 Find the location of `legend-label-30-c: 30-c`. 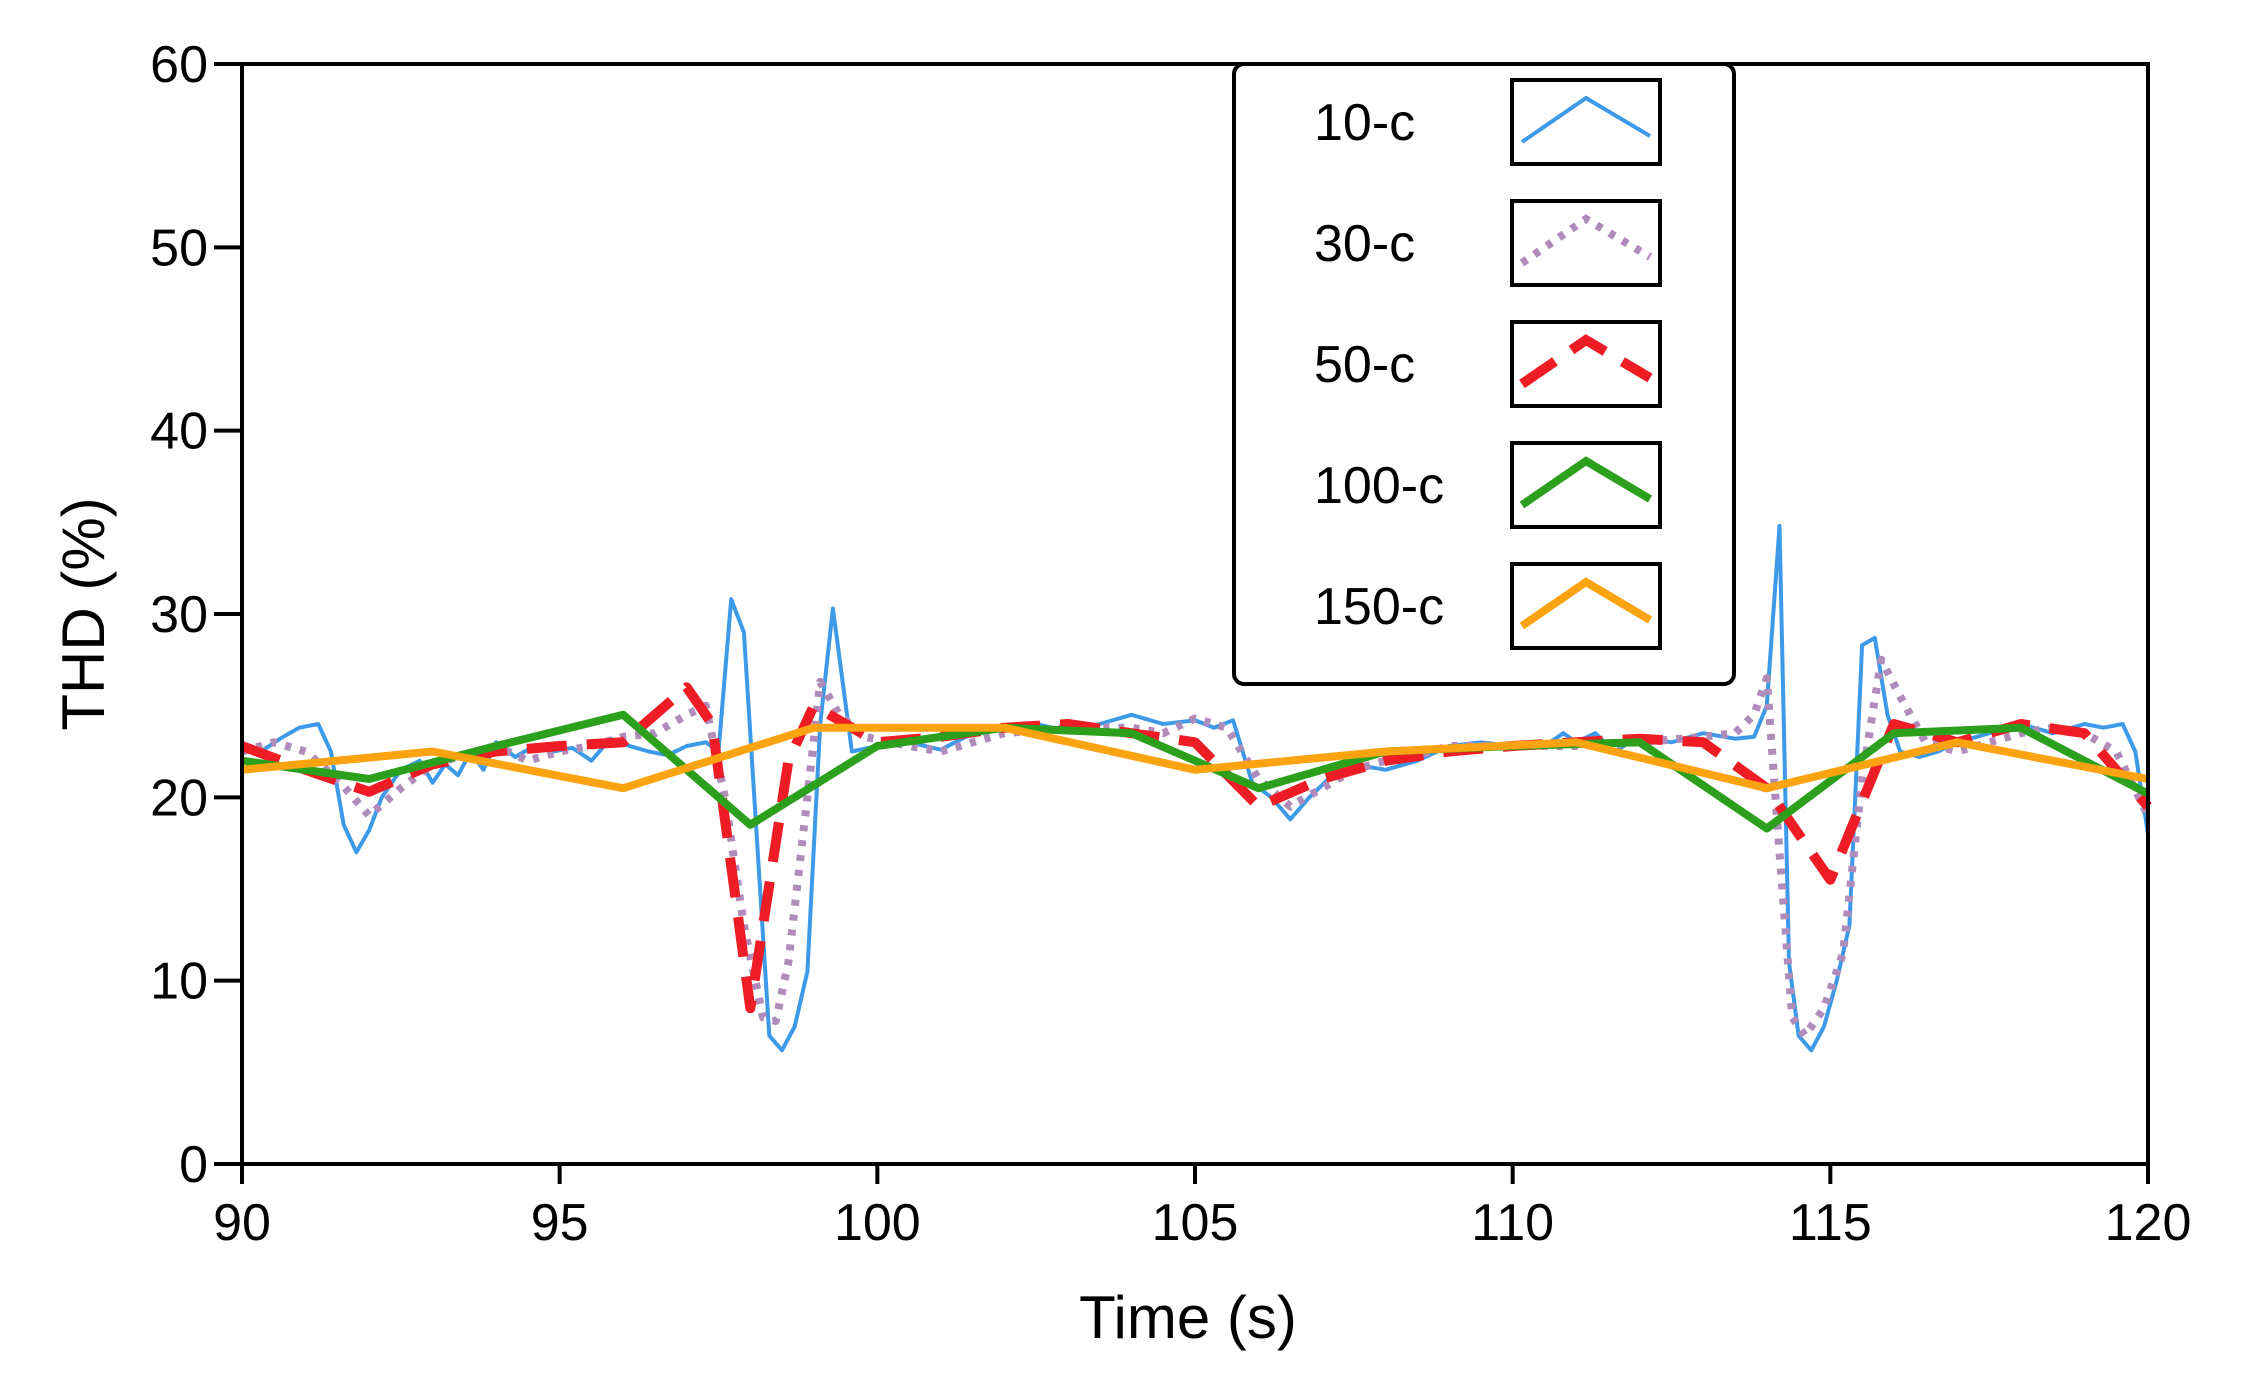

legend-label-30-c: 30-c is located at coordinates (1364, 244).